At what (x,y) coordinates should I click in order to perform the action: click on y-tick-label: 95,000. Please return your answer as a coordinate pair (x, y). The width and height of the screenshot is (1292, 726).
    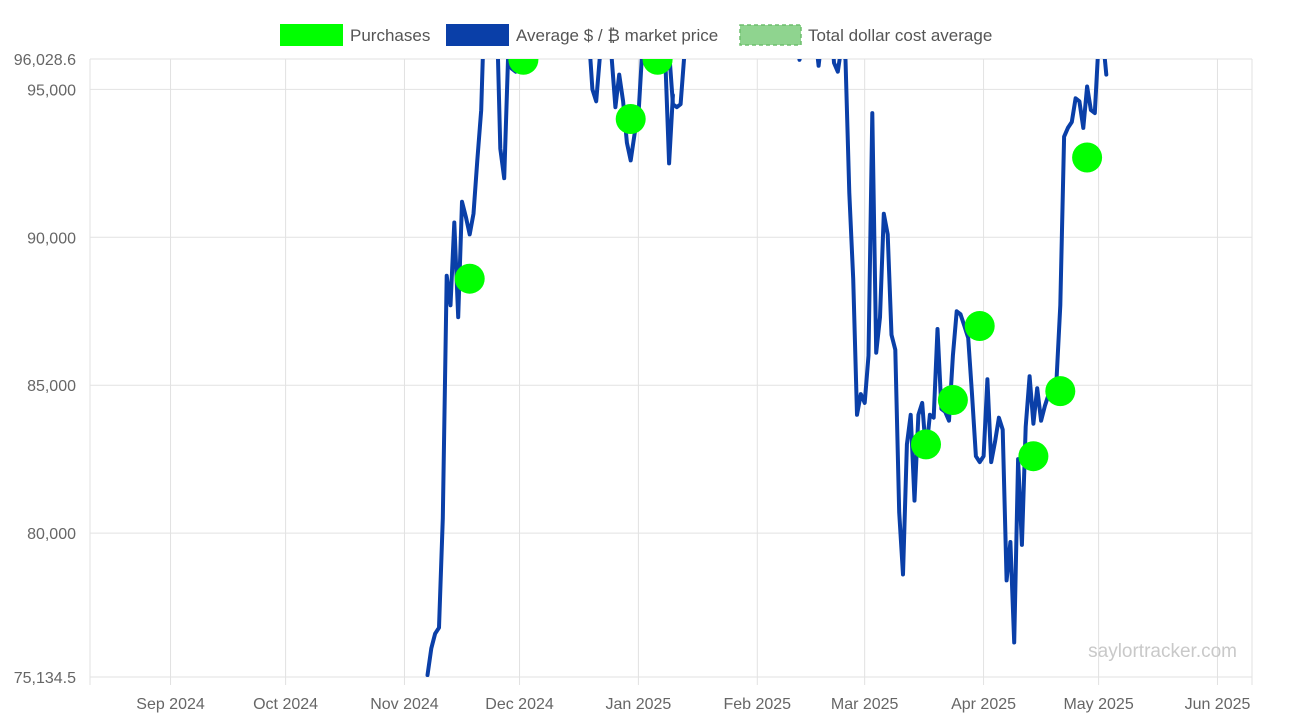
    Looking at the image, I should click on (51, 90).